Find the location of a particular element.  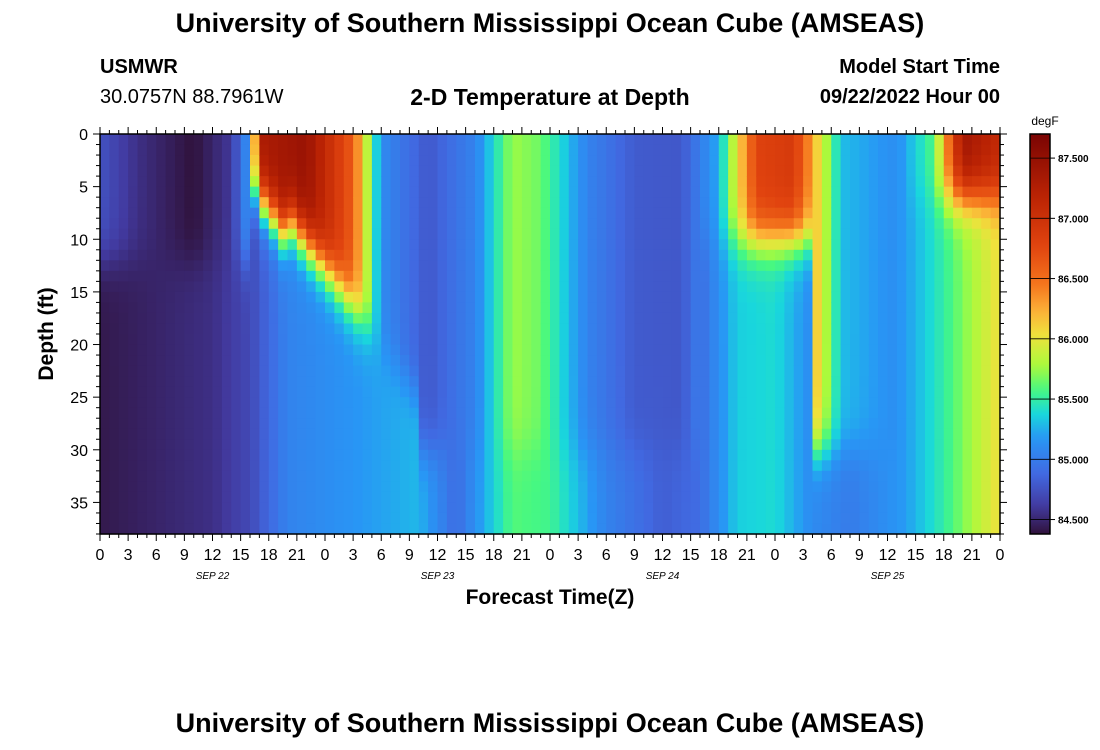

colorbar-tick-label: 87.500 is located at coordinates (1073, 159).